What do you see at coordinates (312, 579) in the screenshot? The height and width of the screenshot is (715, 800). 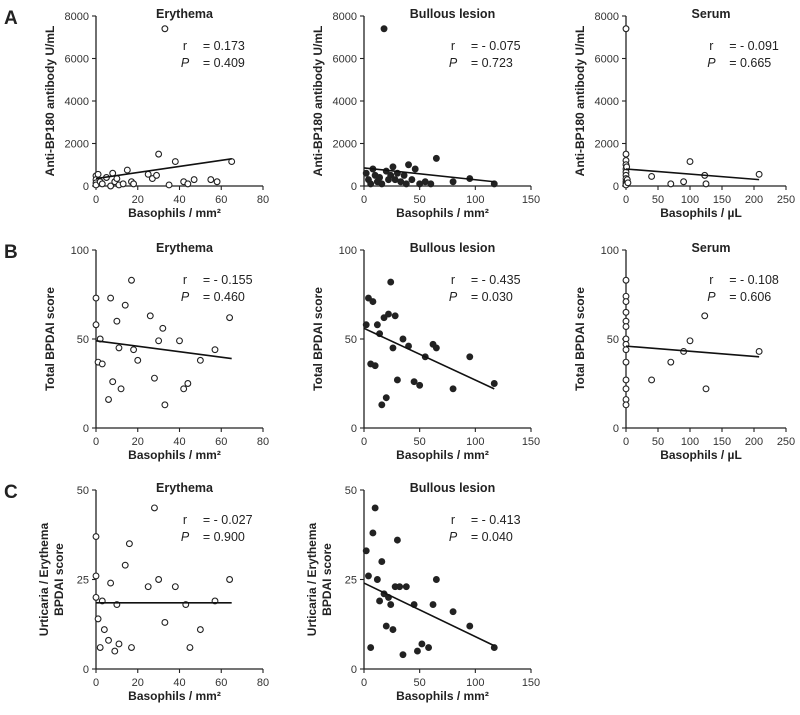 I see `y-axis-label-line: Urticaria / Erythema` at bounding box center [312, 579].